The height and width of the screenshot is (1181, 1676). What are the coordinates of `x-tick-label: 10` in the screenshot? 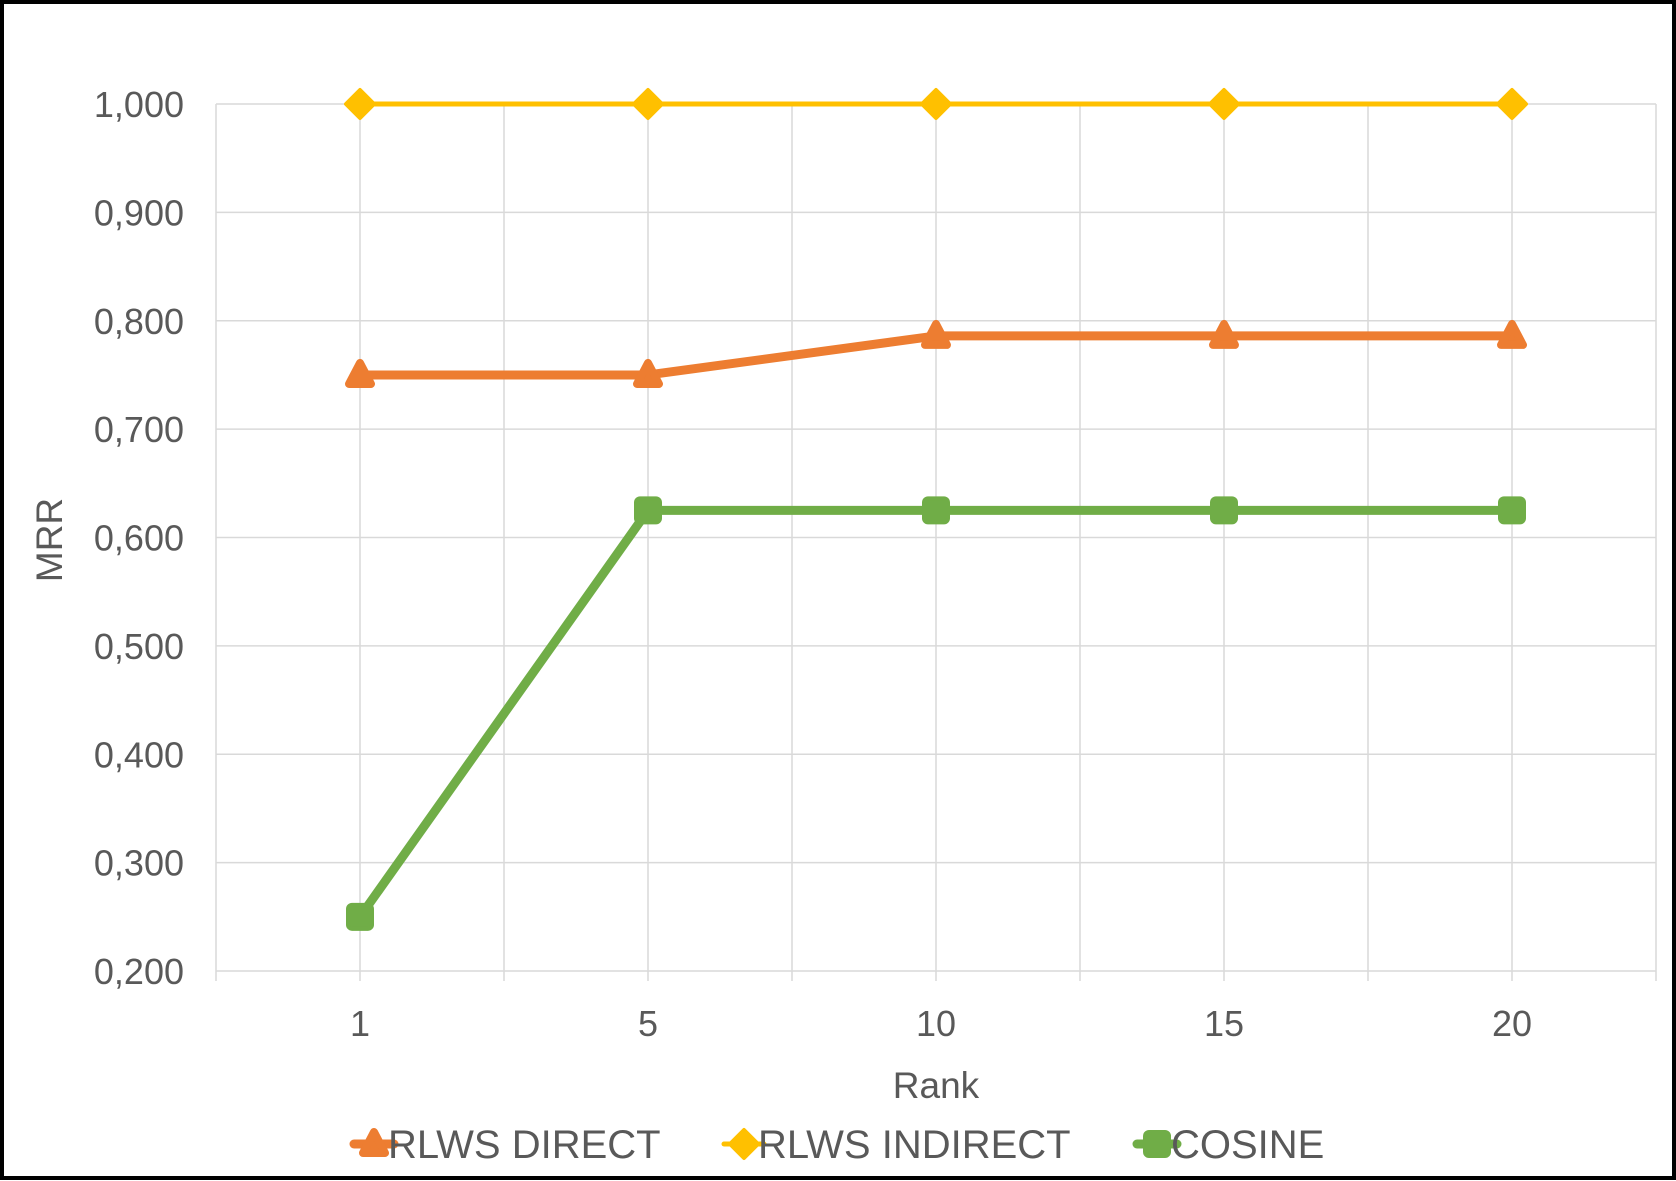 It's located at (936, 1023).